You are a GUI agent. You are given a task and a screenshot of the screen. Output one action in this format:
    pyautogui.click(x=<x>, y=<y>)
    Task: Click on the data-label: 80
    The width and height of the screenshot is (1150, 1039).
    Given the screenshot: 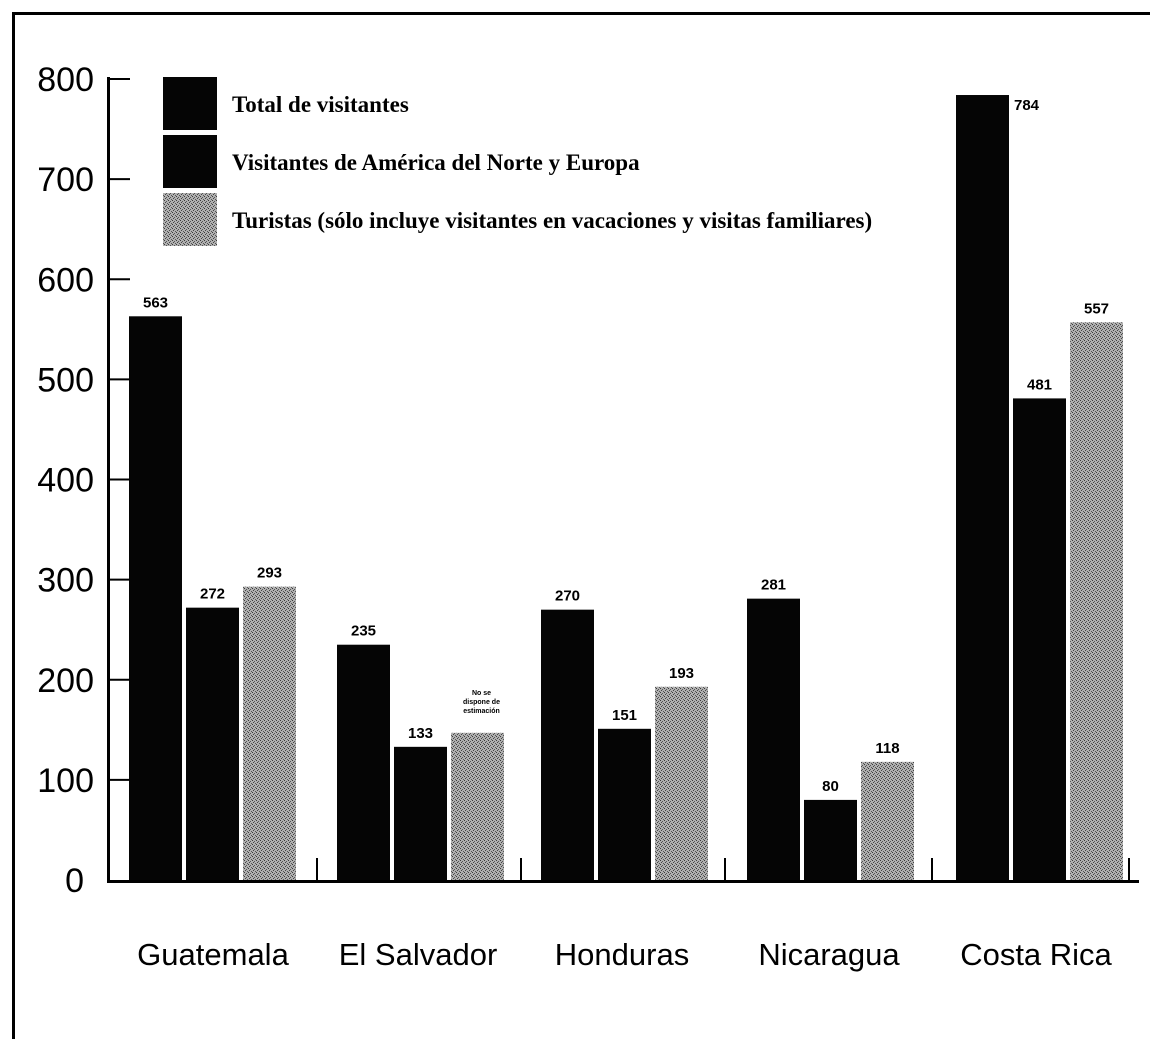 What is the action you would take?
    pyautogui.click(x=830, y=786)
    